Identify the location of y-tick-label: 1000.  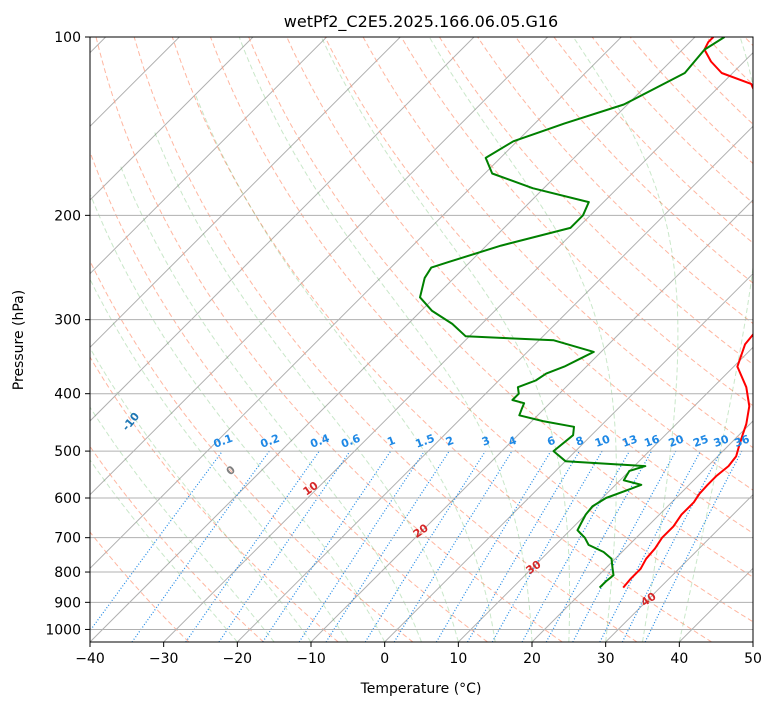
(63, 630).